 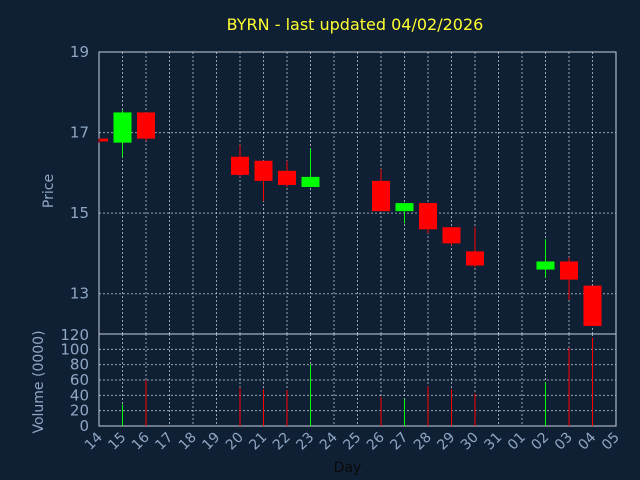 I want to click on x-tick-label: 18, so click(x=188, y=442).